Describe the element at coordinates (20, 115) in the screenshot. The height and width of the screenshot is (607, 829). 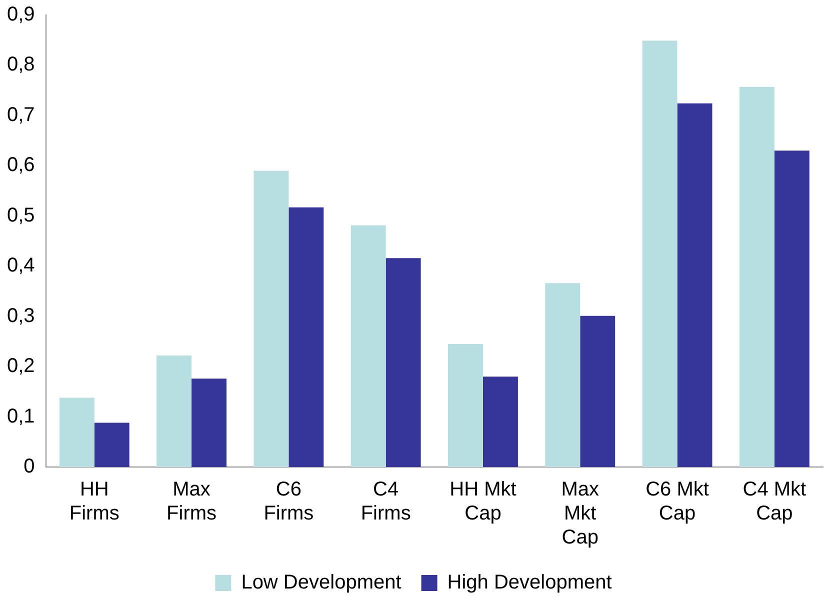
I see `y-tick-label: 0,7` at that location.